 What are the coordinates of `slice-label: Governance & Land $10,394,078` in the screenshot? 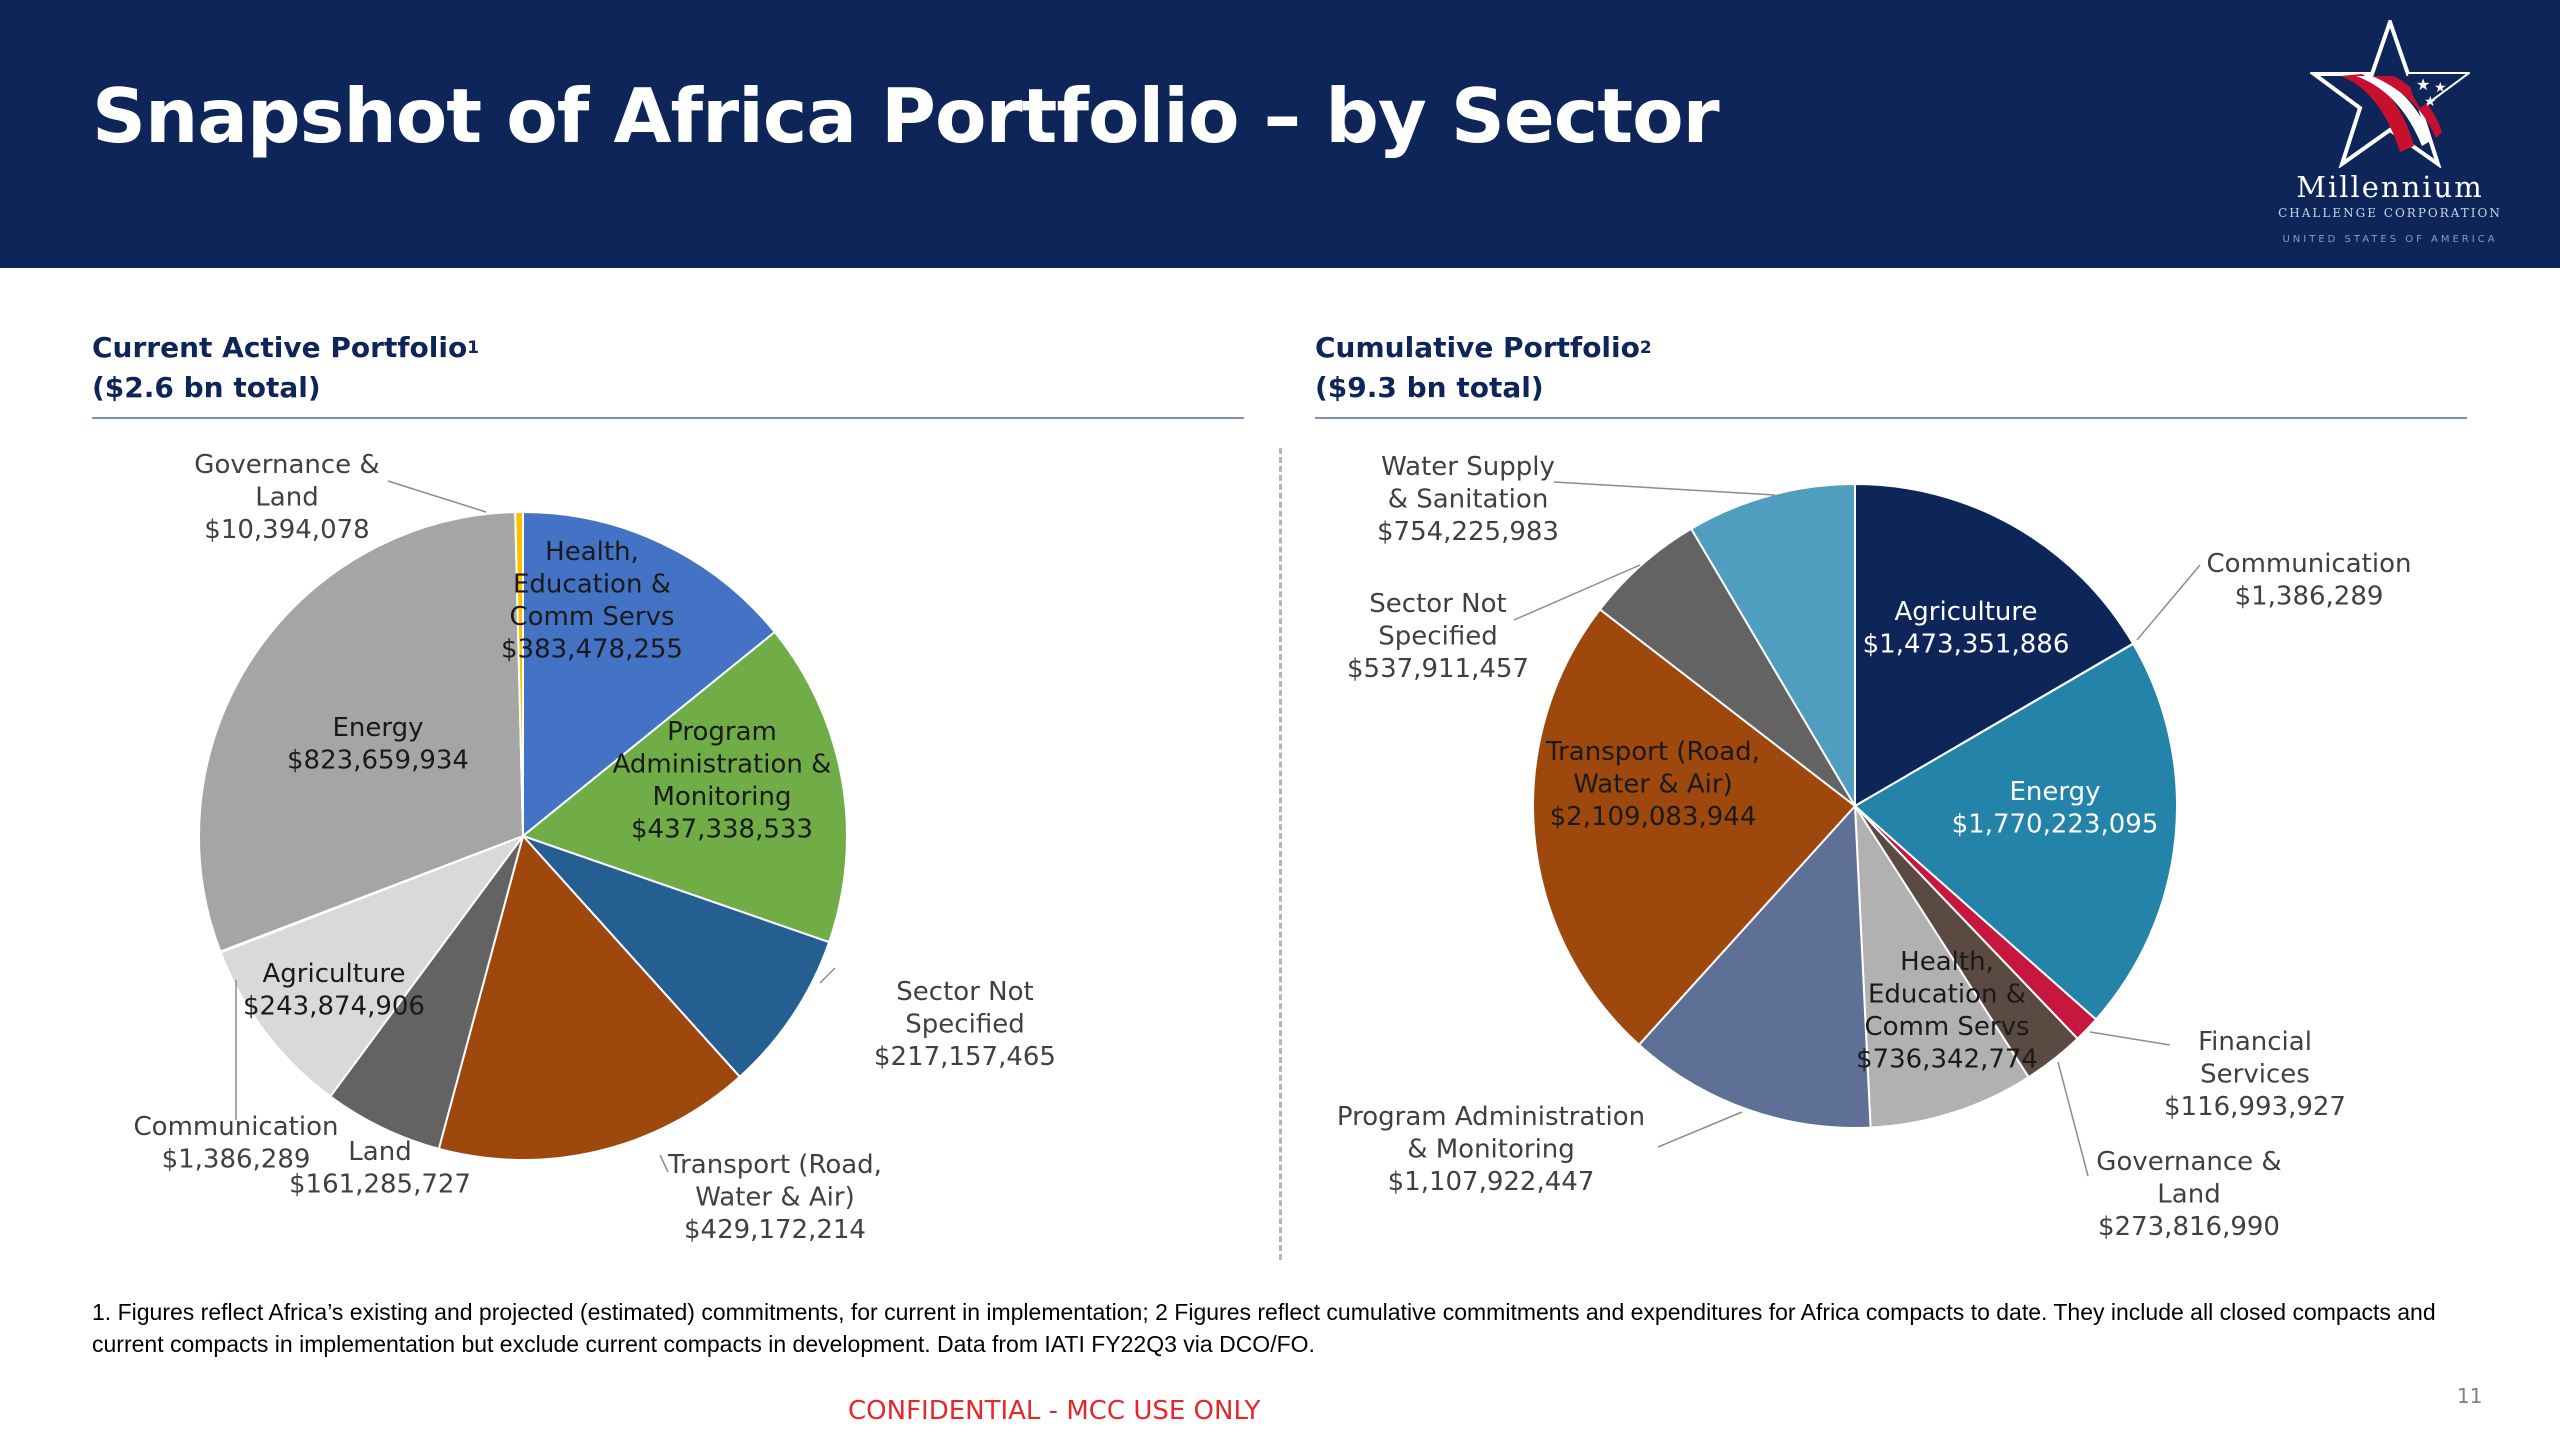 It's located at (286, 497).